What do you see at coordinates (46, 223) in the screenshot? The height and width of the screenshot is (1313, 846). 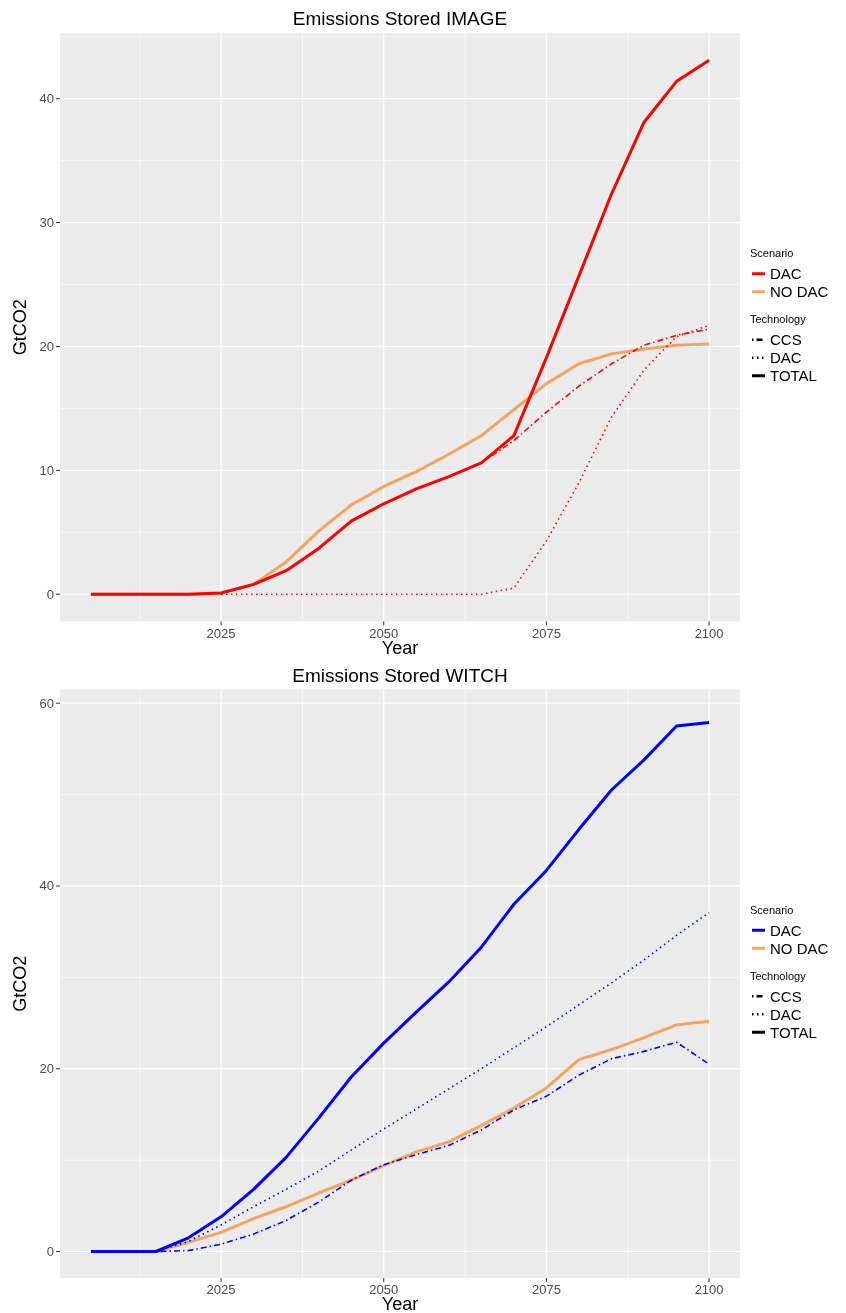 I see `y-tick-label: 30` at bounding box center [46, 223].